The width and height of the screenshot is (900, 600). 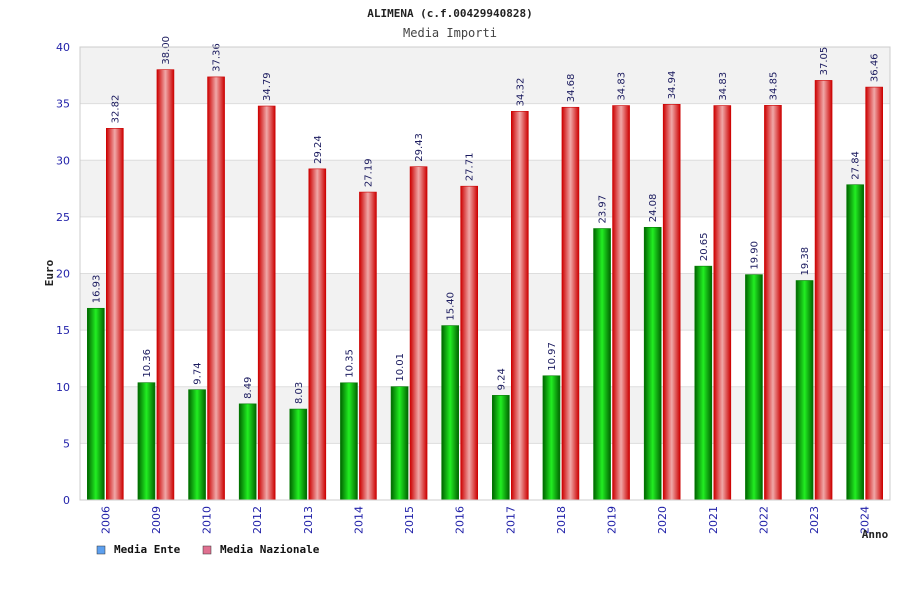 What do you see at coordinates (552, 356) in the screenshot?
I see `data-label: 10.97` at bounding box center [552, 356].